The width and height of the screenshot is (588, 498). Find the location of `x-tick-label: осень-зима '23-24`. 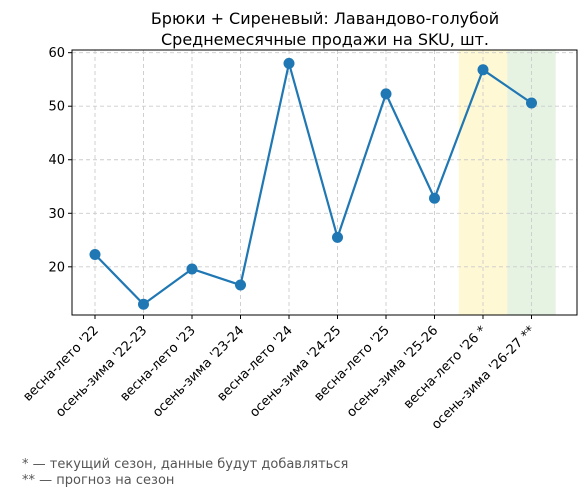

x-tick-label: осень-зима '23-24 is located at coordinates (198, 371).